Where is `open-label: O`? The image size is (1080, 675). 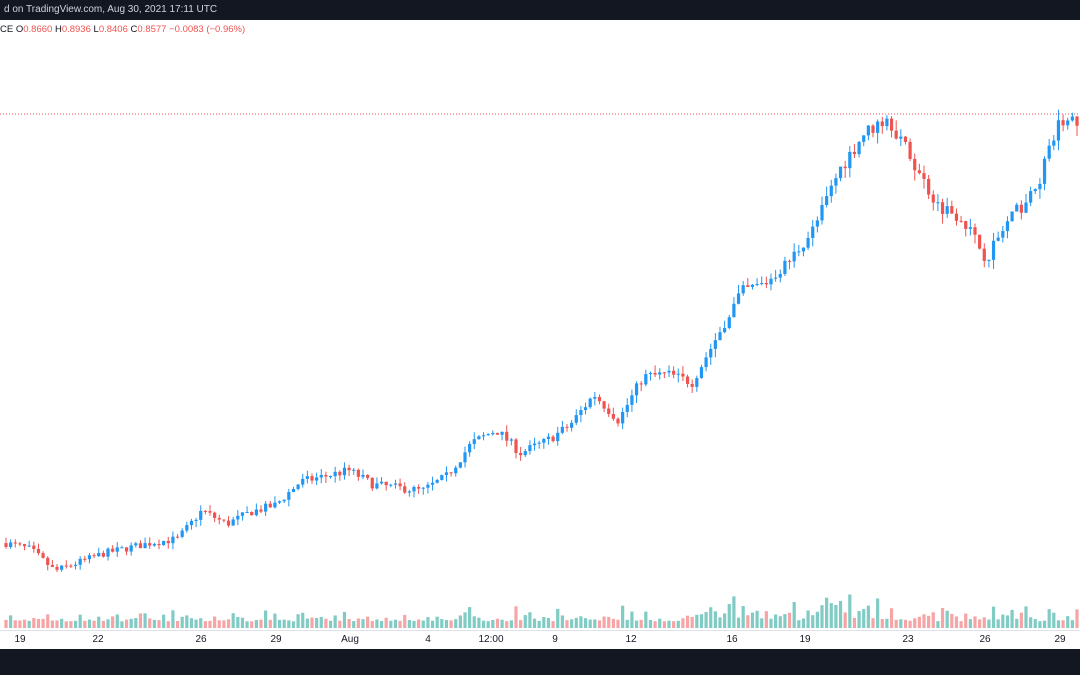 open-label: O is located at coordinates (19, 29).